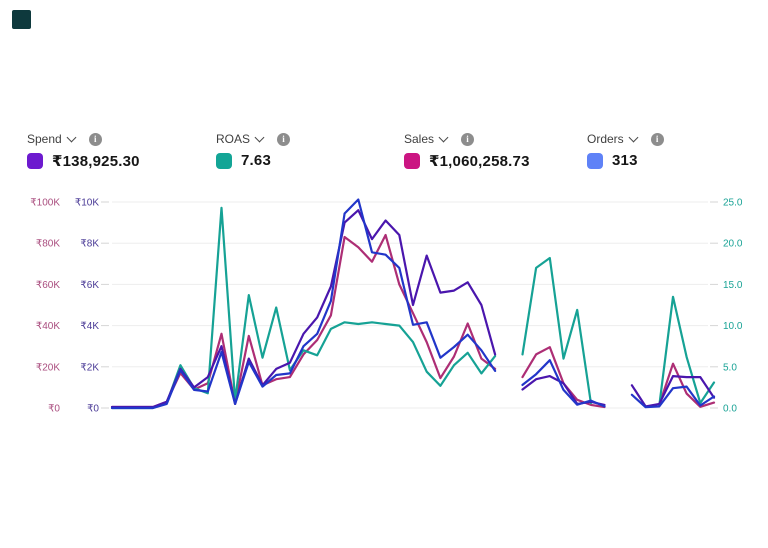 Image resolution: width=768 pixels, height=548 pixels. Describe the element at coordinates (419, 139) in the screenshot. I see `metric-sales-label: Sales` at that location.